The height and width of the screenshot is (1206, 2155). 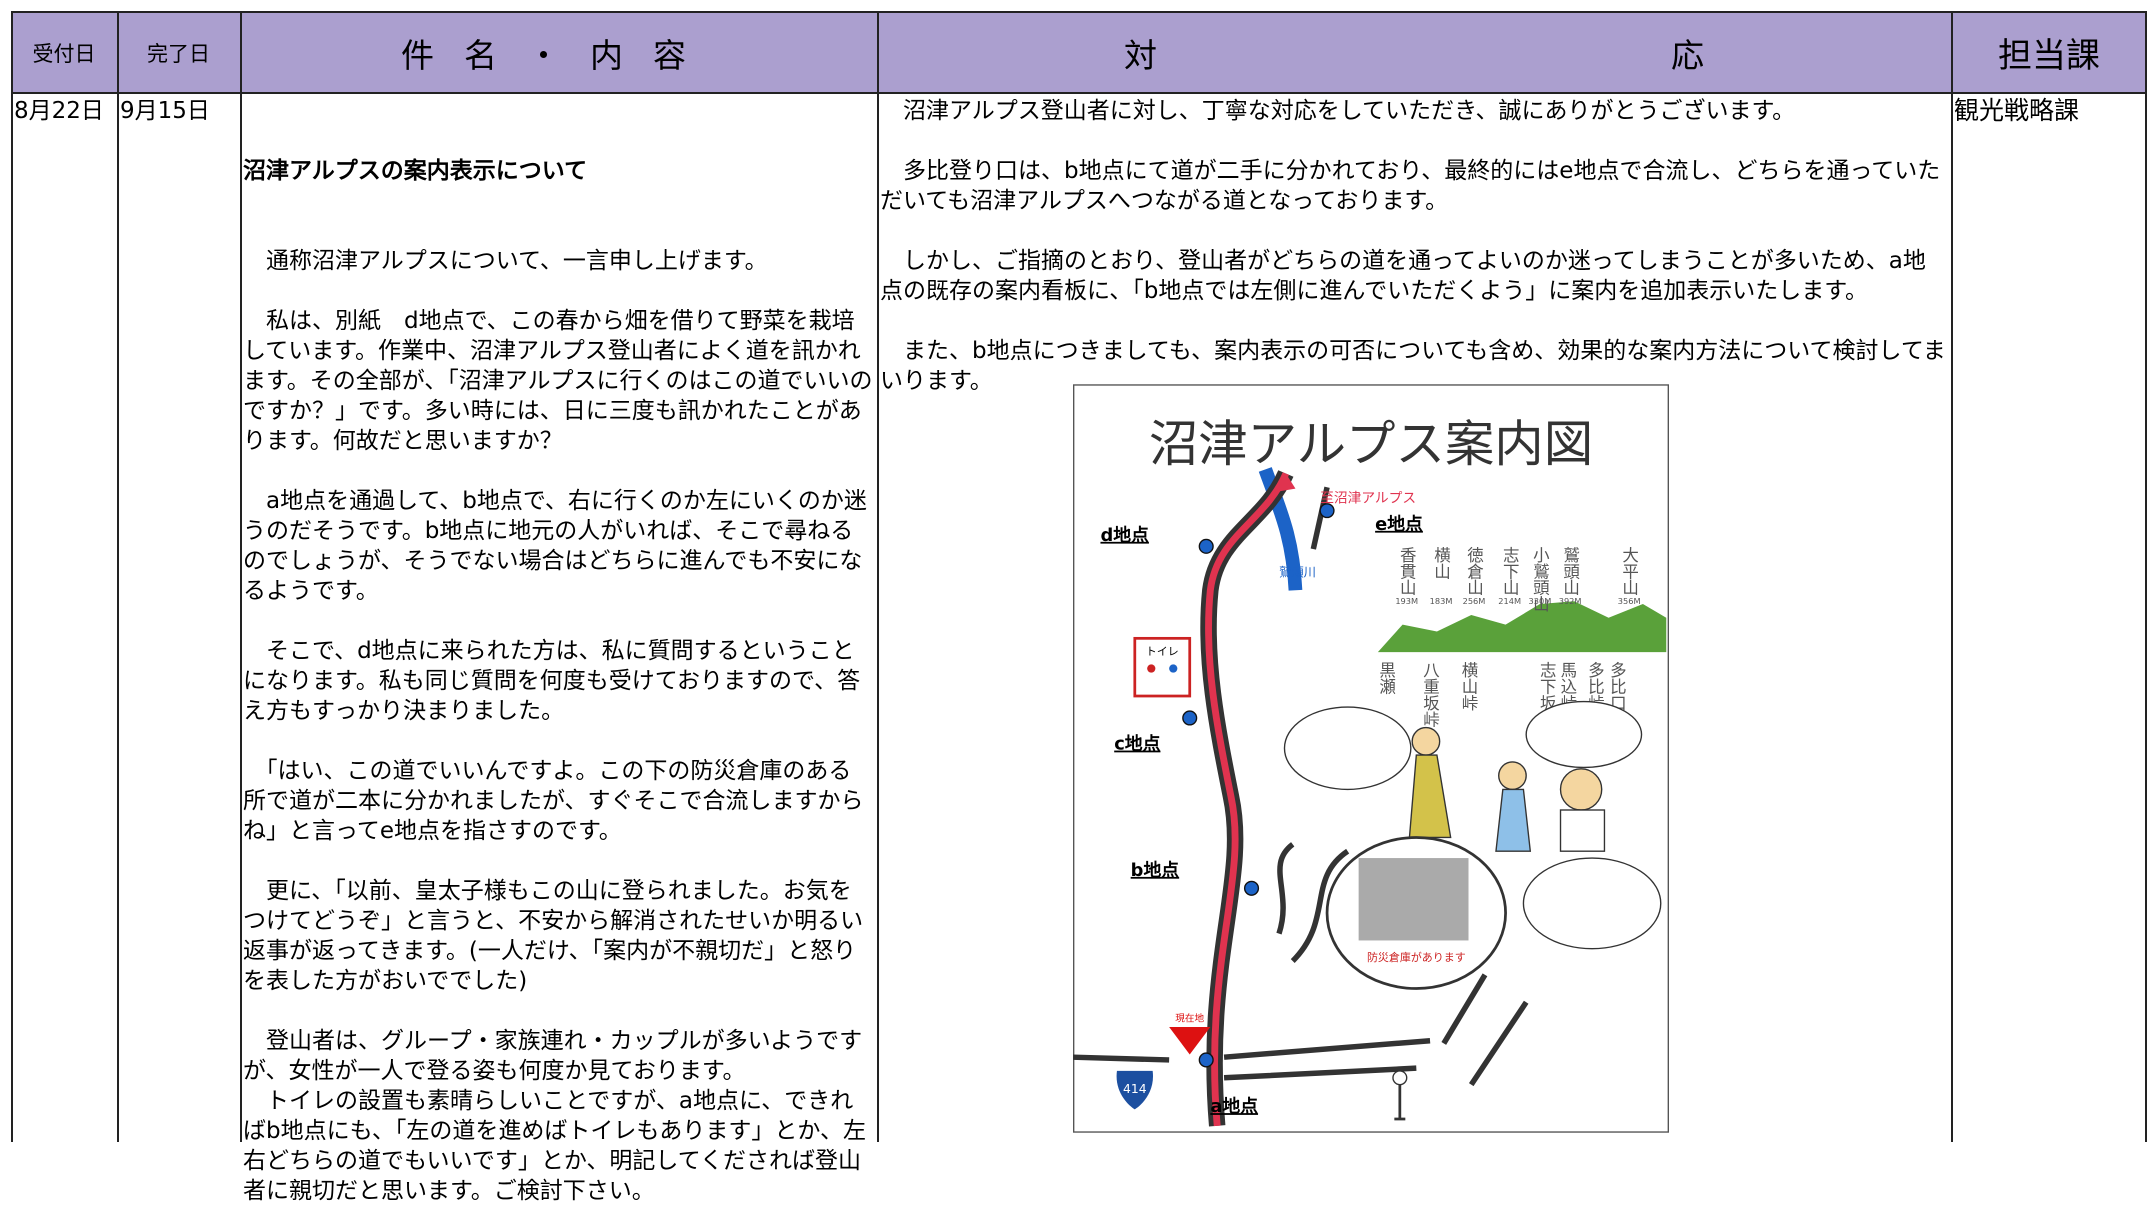 What do you see at coordinates (1406, 601) in the screenshot?
I see `mountain-height: 193M` at bounding box center [1406, 601].